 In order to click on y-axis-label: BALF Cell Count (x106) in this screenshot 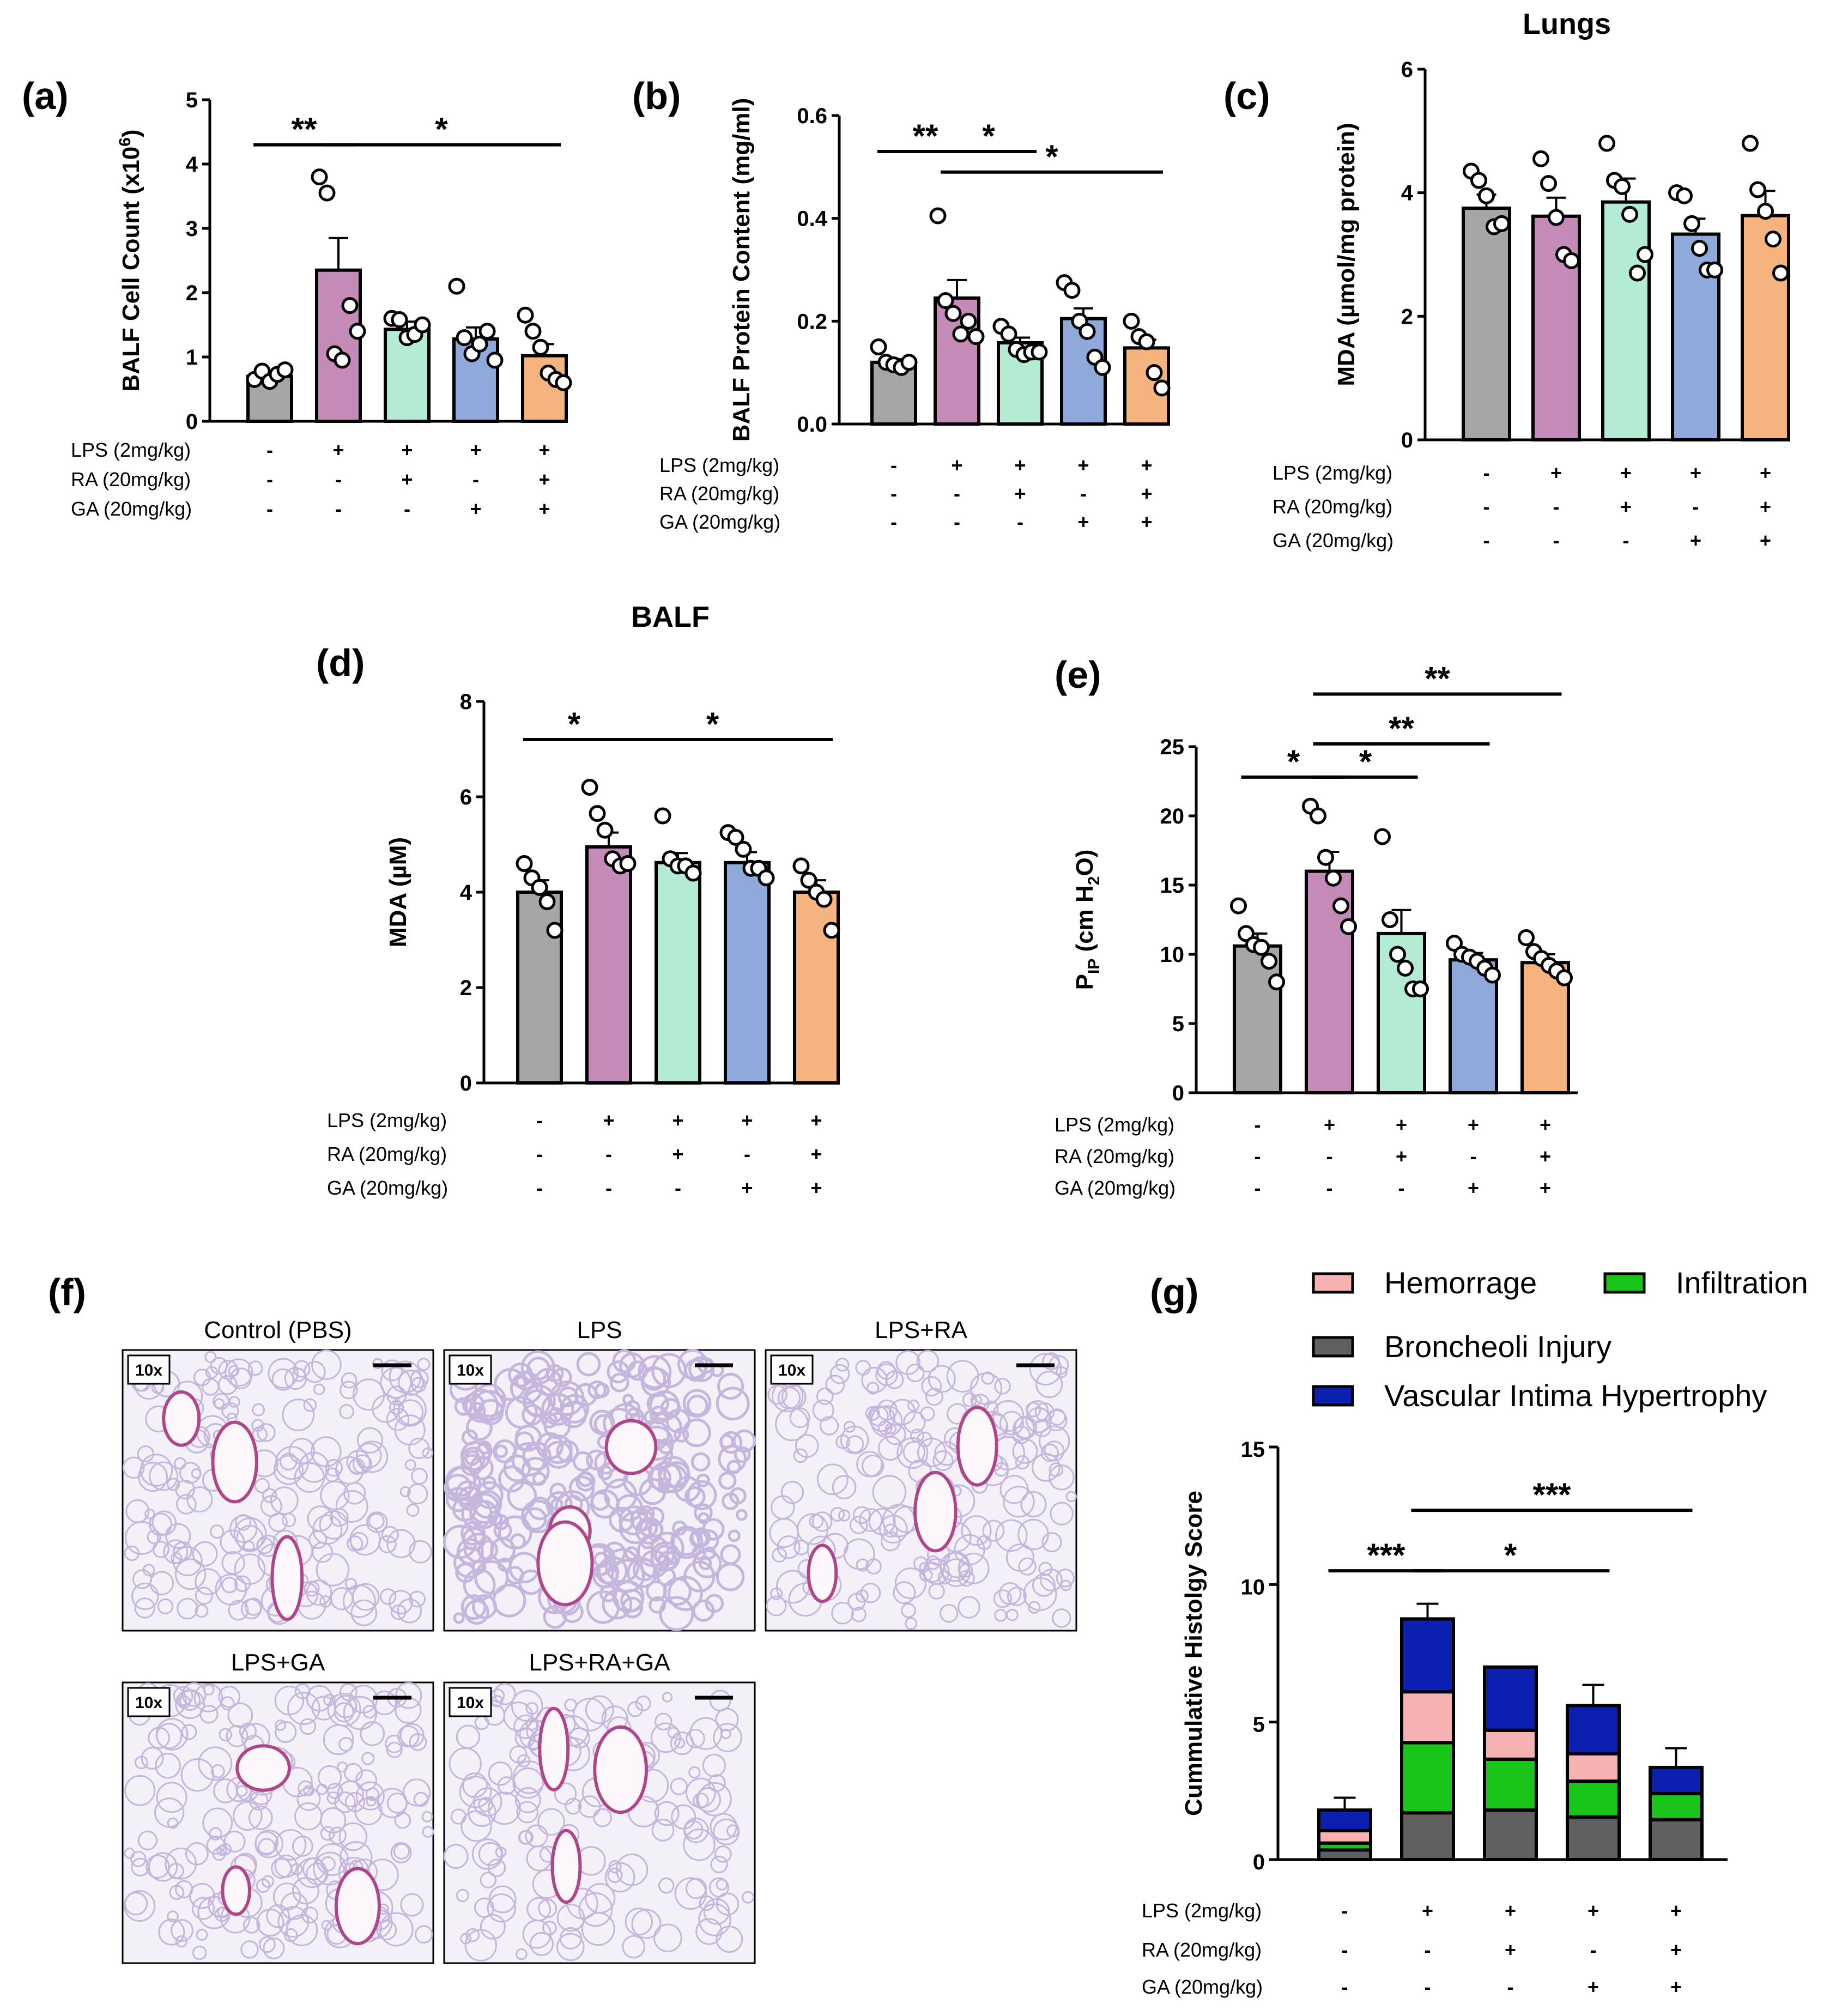, I will do `click(130, 260)`.